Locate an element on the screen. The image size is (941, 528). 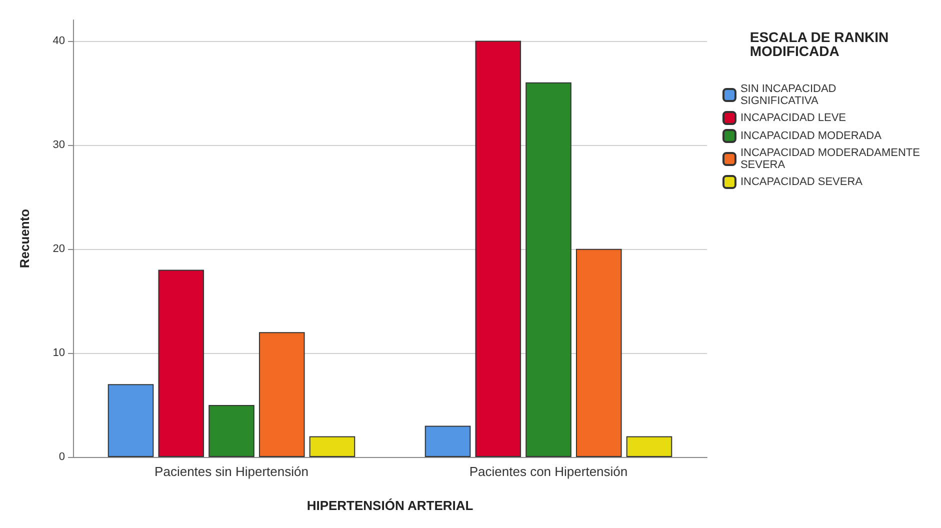
x-tick-label: Pacientes sin Hipertensión is located at coordinates (231, 471).